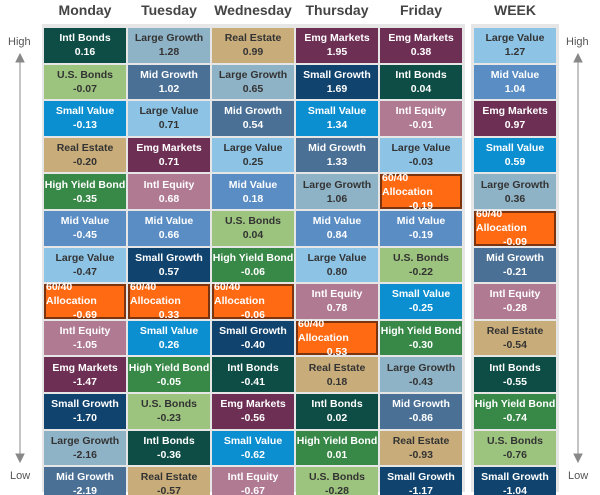 The image size is (600, 495). Describe the element at coordinates (85, 411) in the screenshot. I see `cell: Small Growth -1.70` at that location.